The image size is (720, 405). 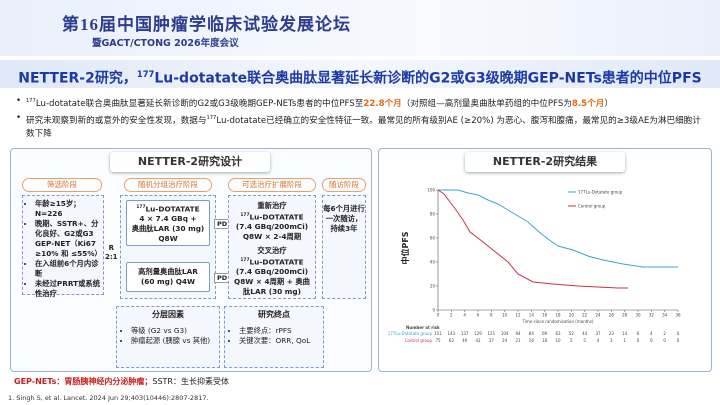 I want to click on legend-label: 177Lu-Dotatate group, so click(x=600, y=191).